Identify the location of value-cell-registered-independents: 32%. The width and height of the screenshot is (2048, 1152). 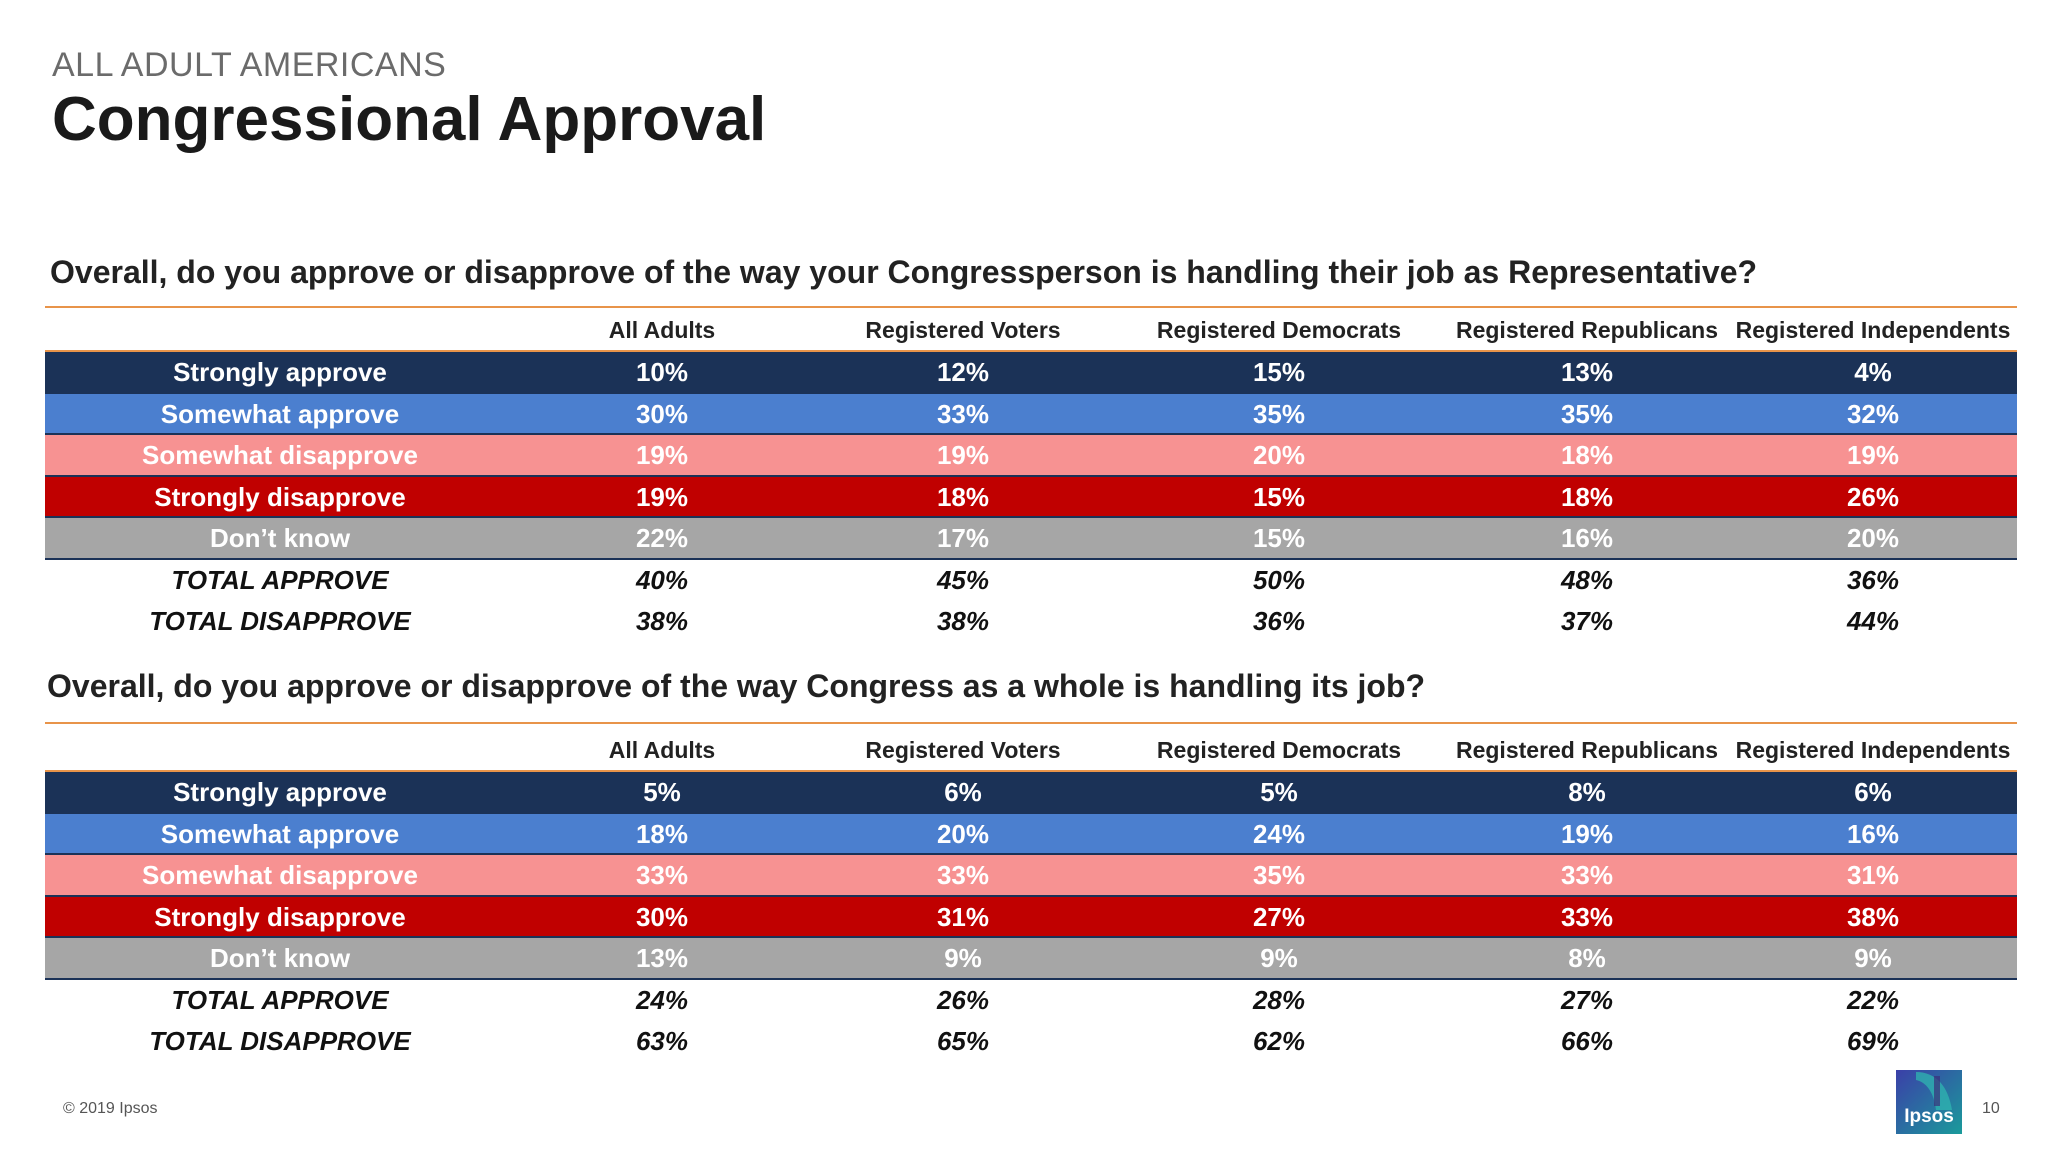
(1873, 413).